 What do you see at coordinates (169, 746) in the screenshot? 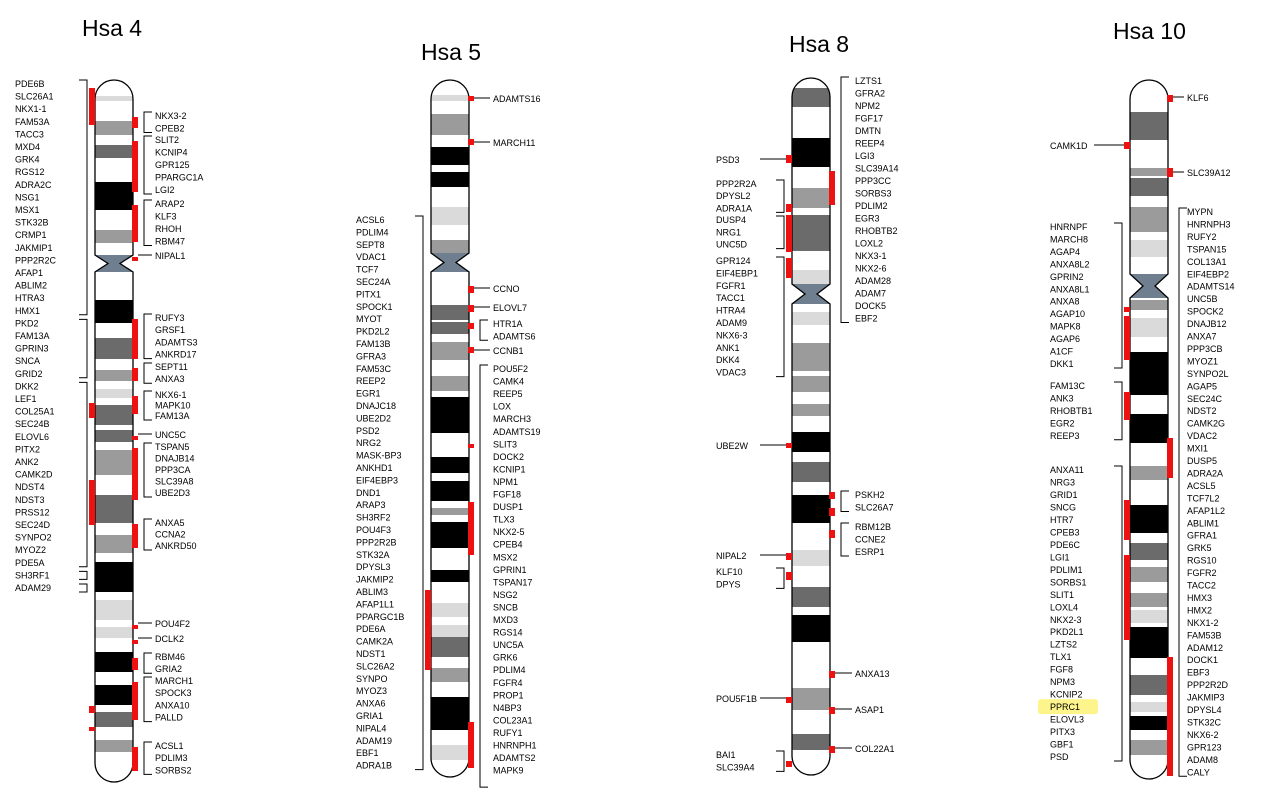
I see `gene-label-right: ACSL1` at bounding box center [169, 746].